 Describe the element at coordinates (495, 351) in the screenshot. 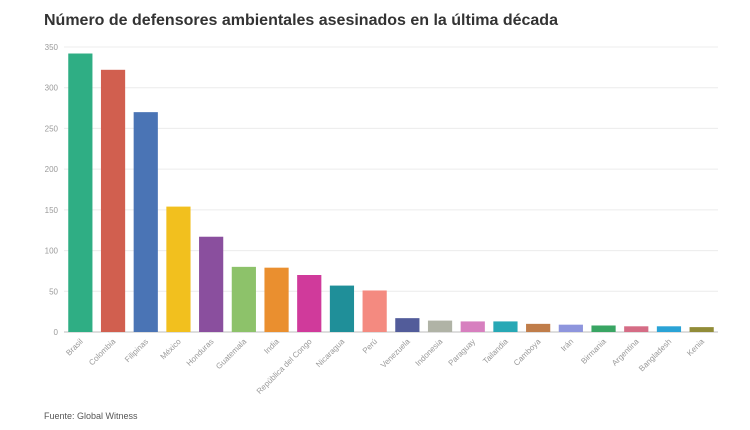

I see `x-tick-label: Tailandia` at that location.